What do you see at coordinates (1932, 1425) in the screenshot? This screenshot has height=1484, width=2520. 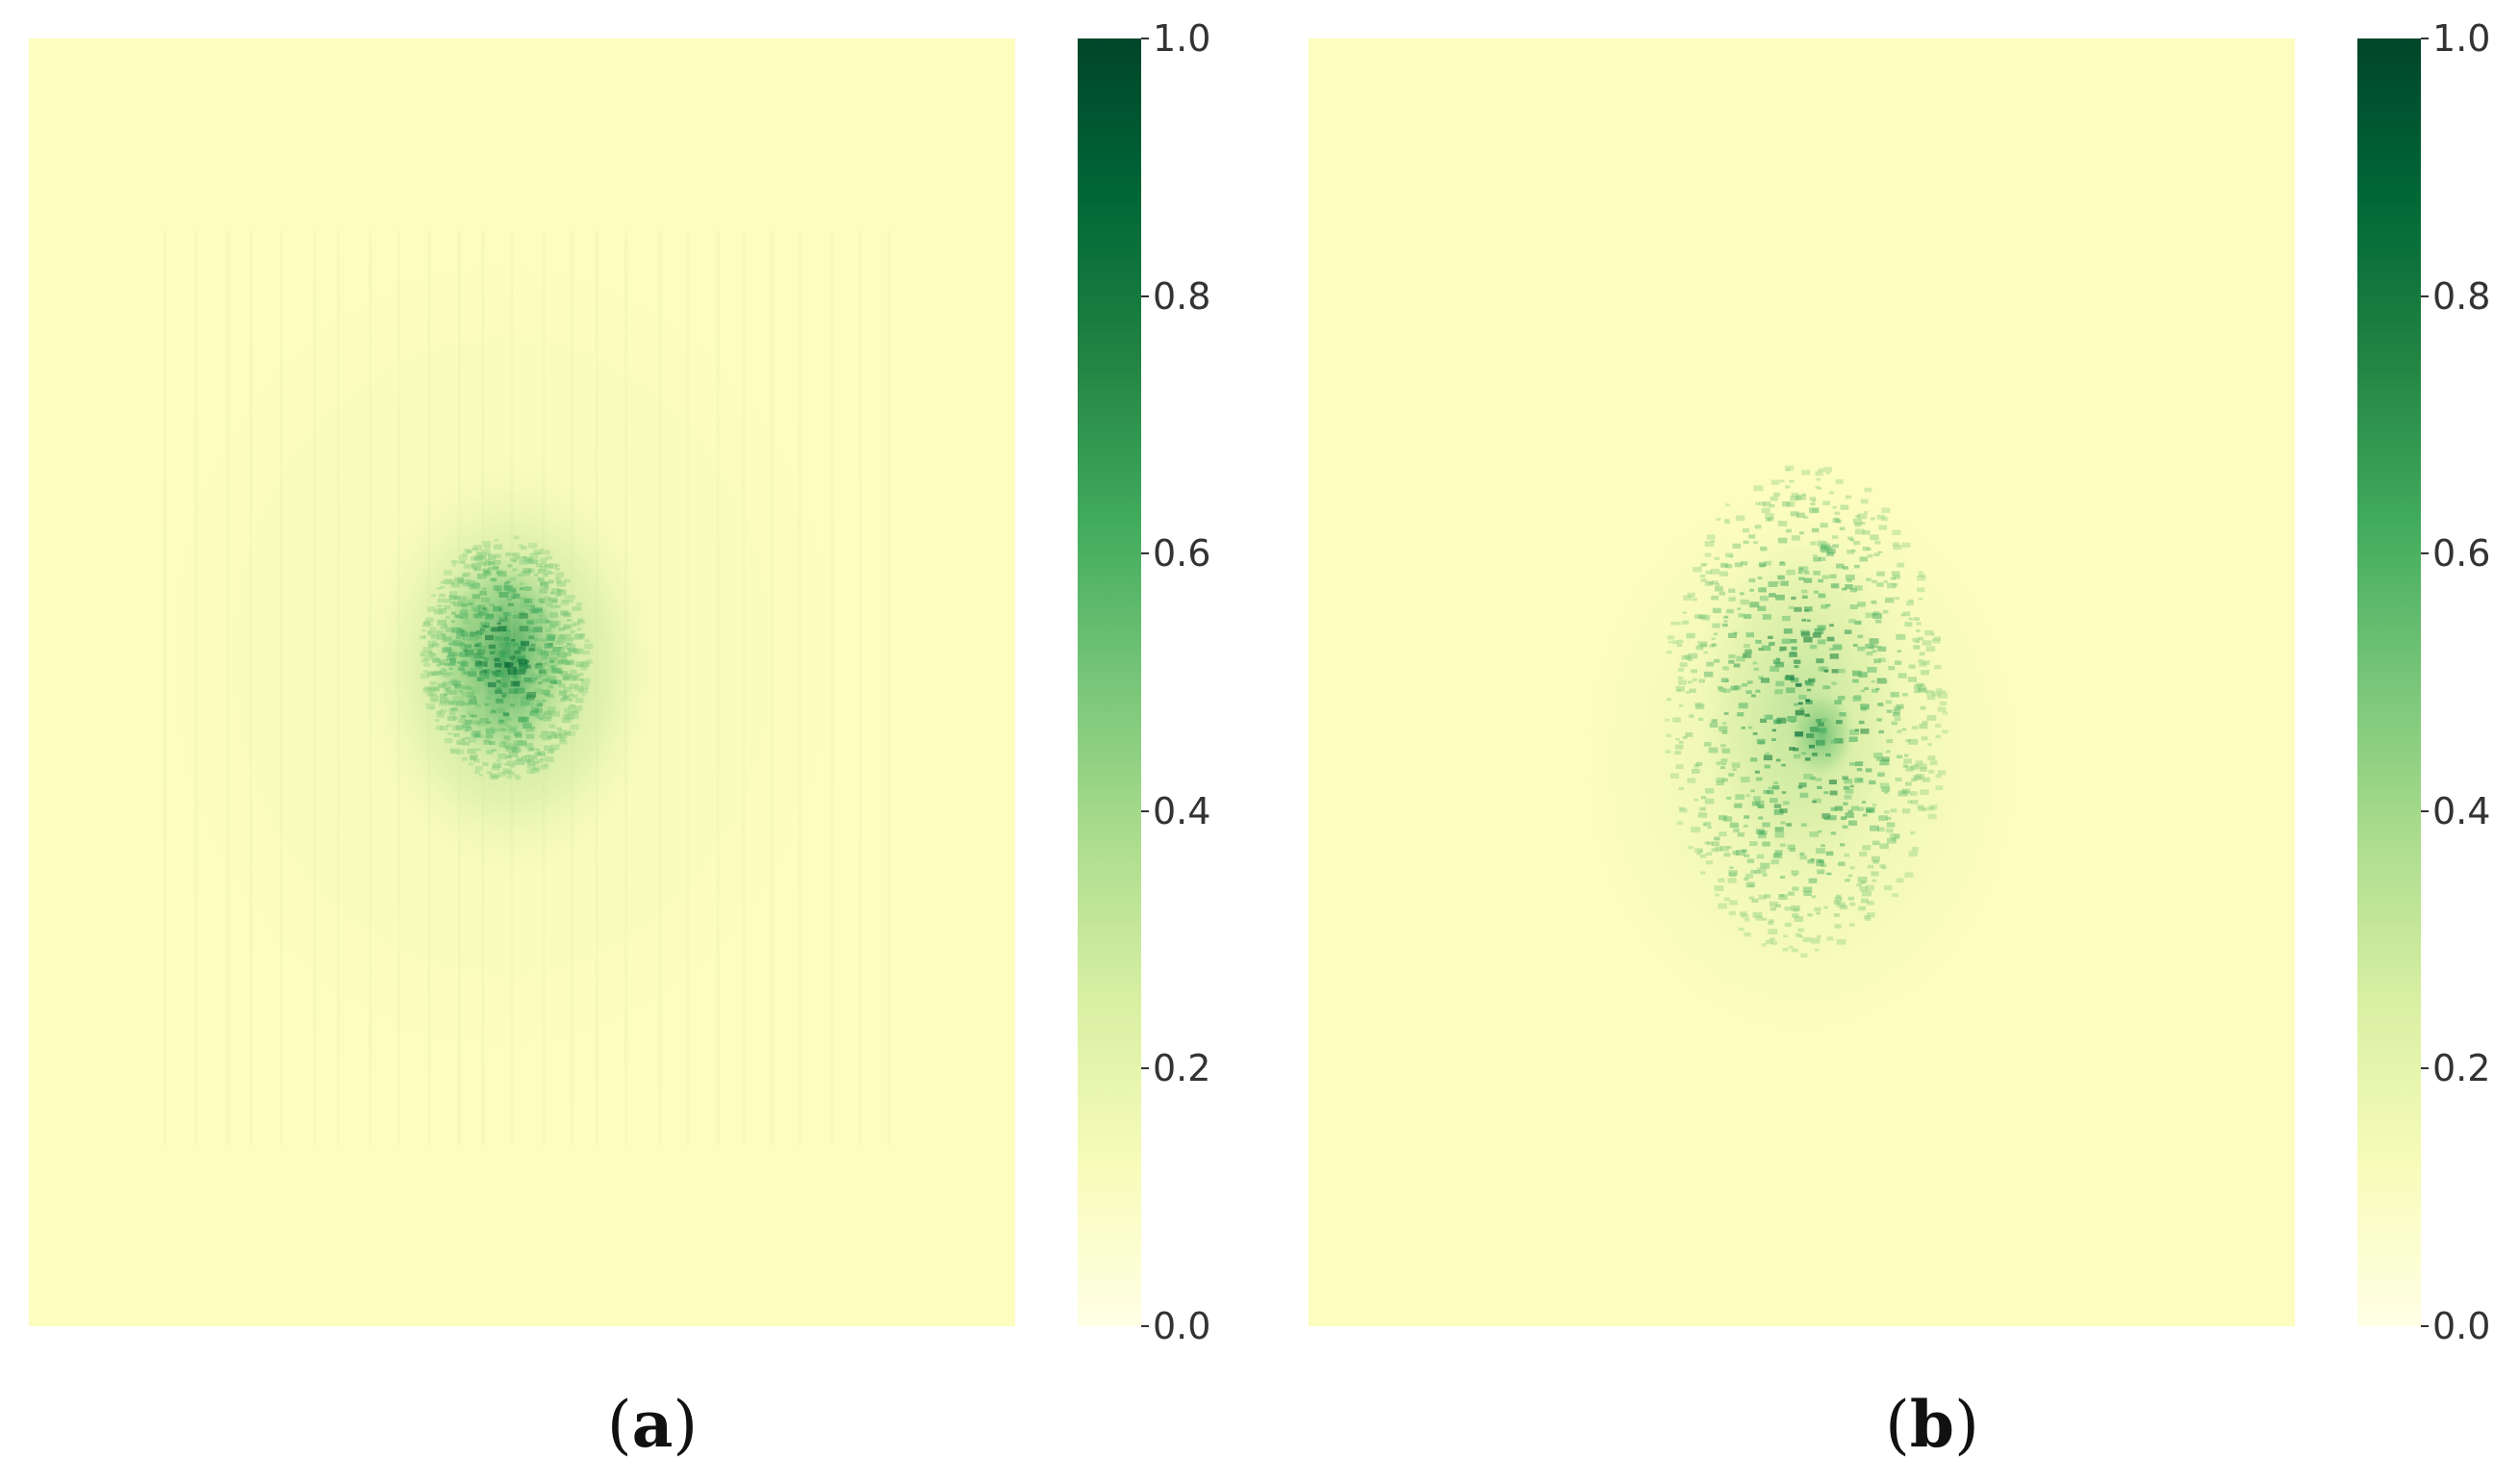 I see `panel-label-b: (b)` at bounding box center [1932, 1425].